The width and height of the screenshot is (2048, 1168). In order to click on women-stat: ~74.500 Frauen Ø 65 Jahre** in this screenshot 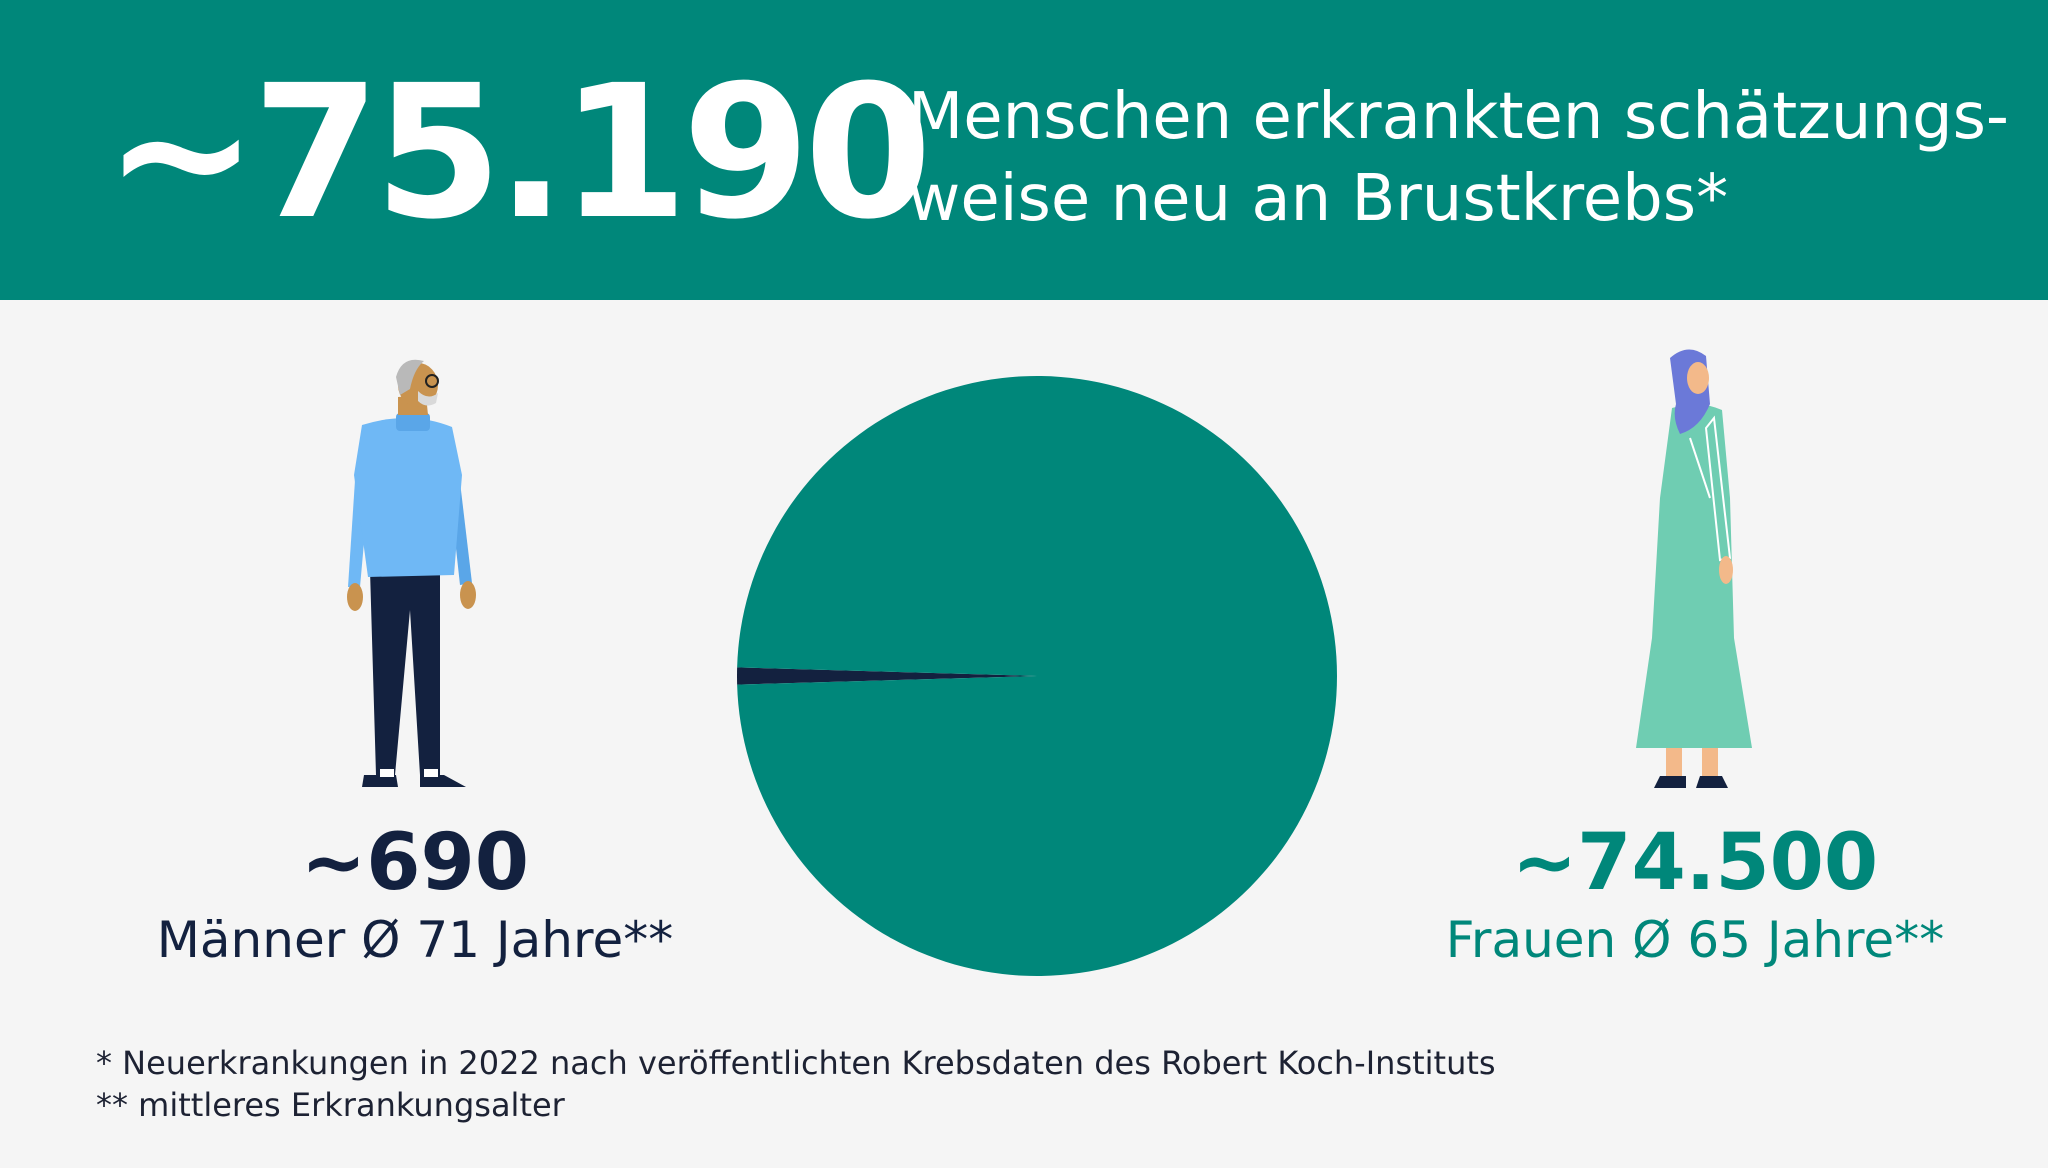, I will do `click(1695, 895)`.